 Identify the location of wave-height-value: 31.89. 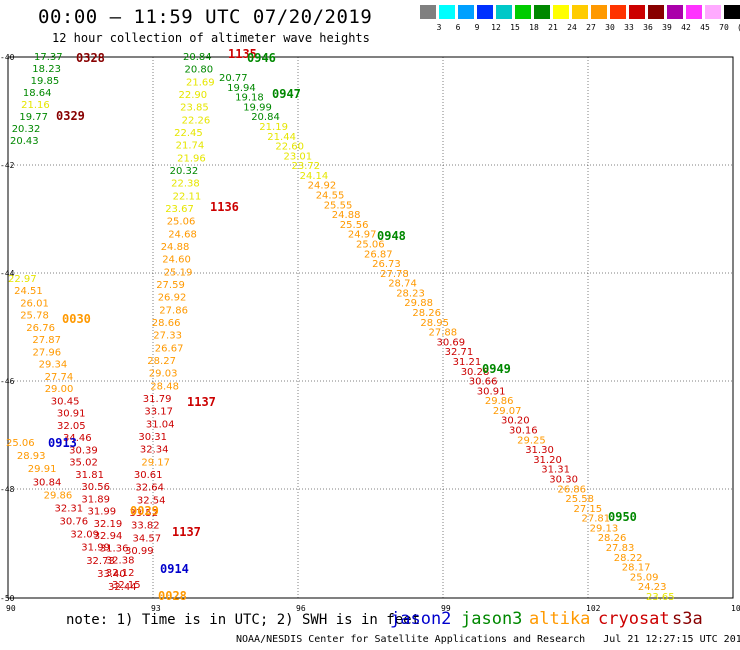
(95, 499).